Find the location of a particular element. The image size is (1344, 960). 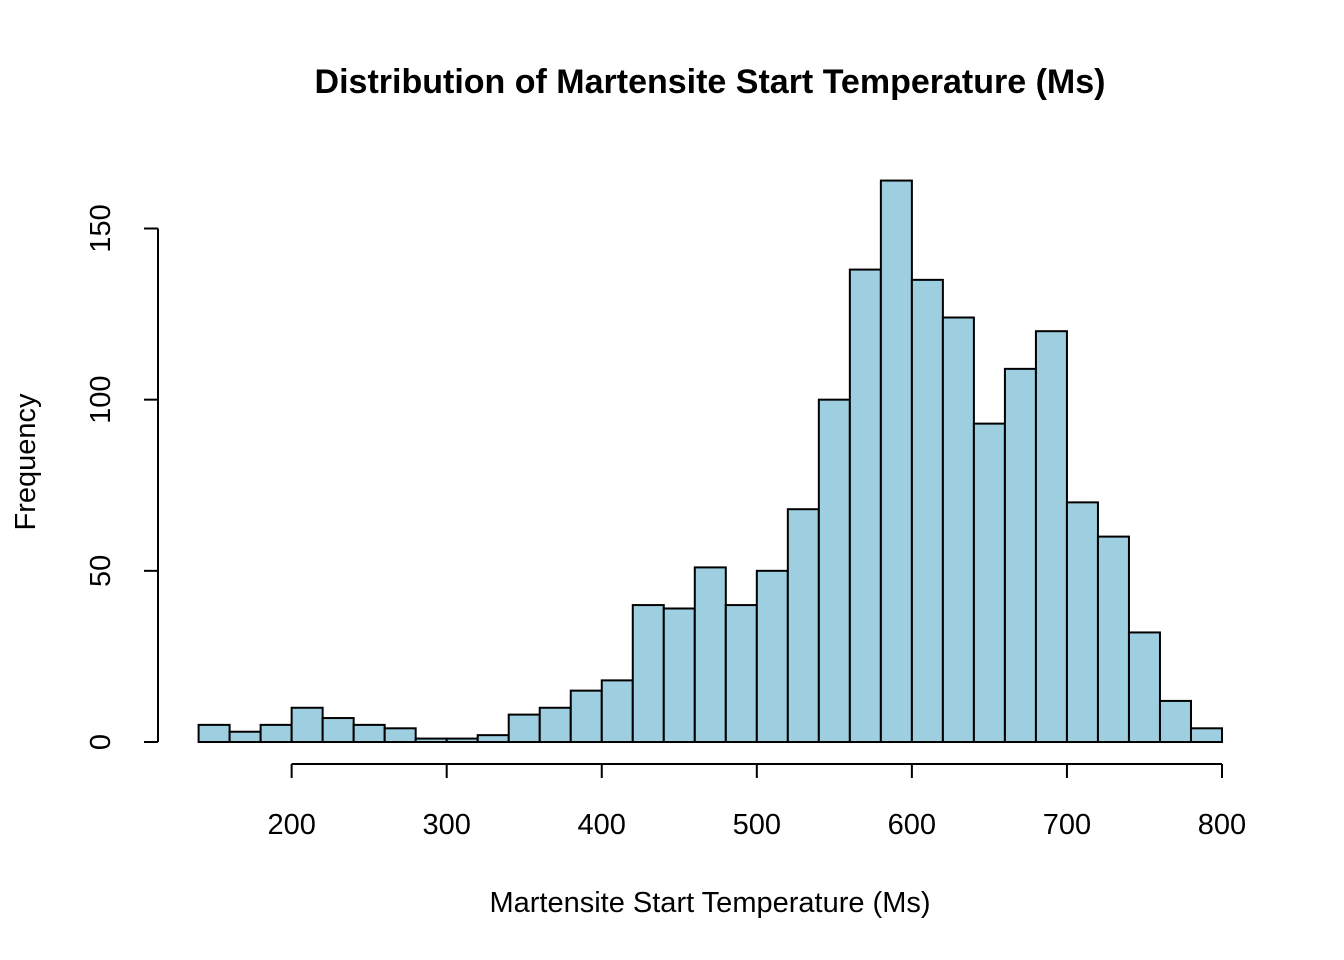

y-axis: 0 50 100 150 is located at coordinates (122, 477).